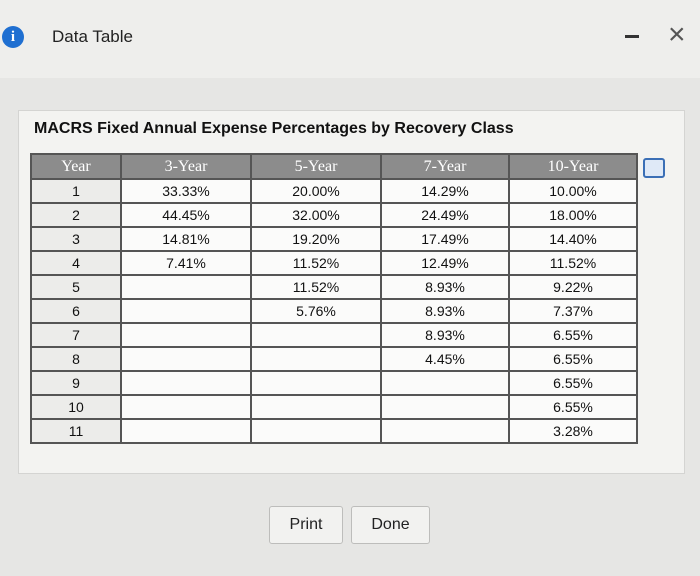 Image resolution: width=700 pixels, height=576 pixels. I want to click on percent-cell: 20.00%, so click(316, 191).